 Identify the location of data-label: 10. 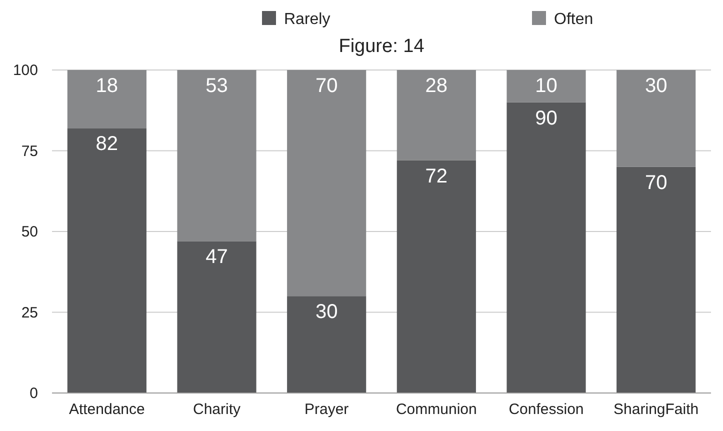
(546, 86).